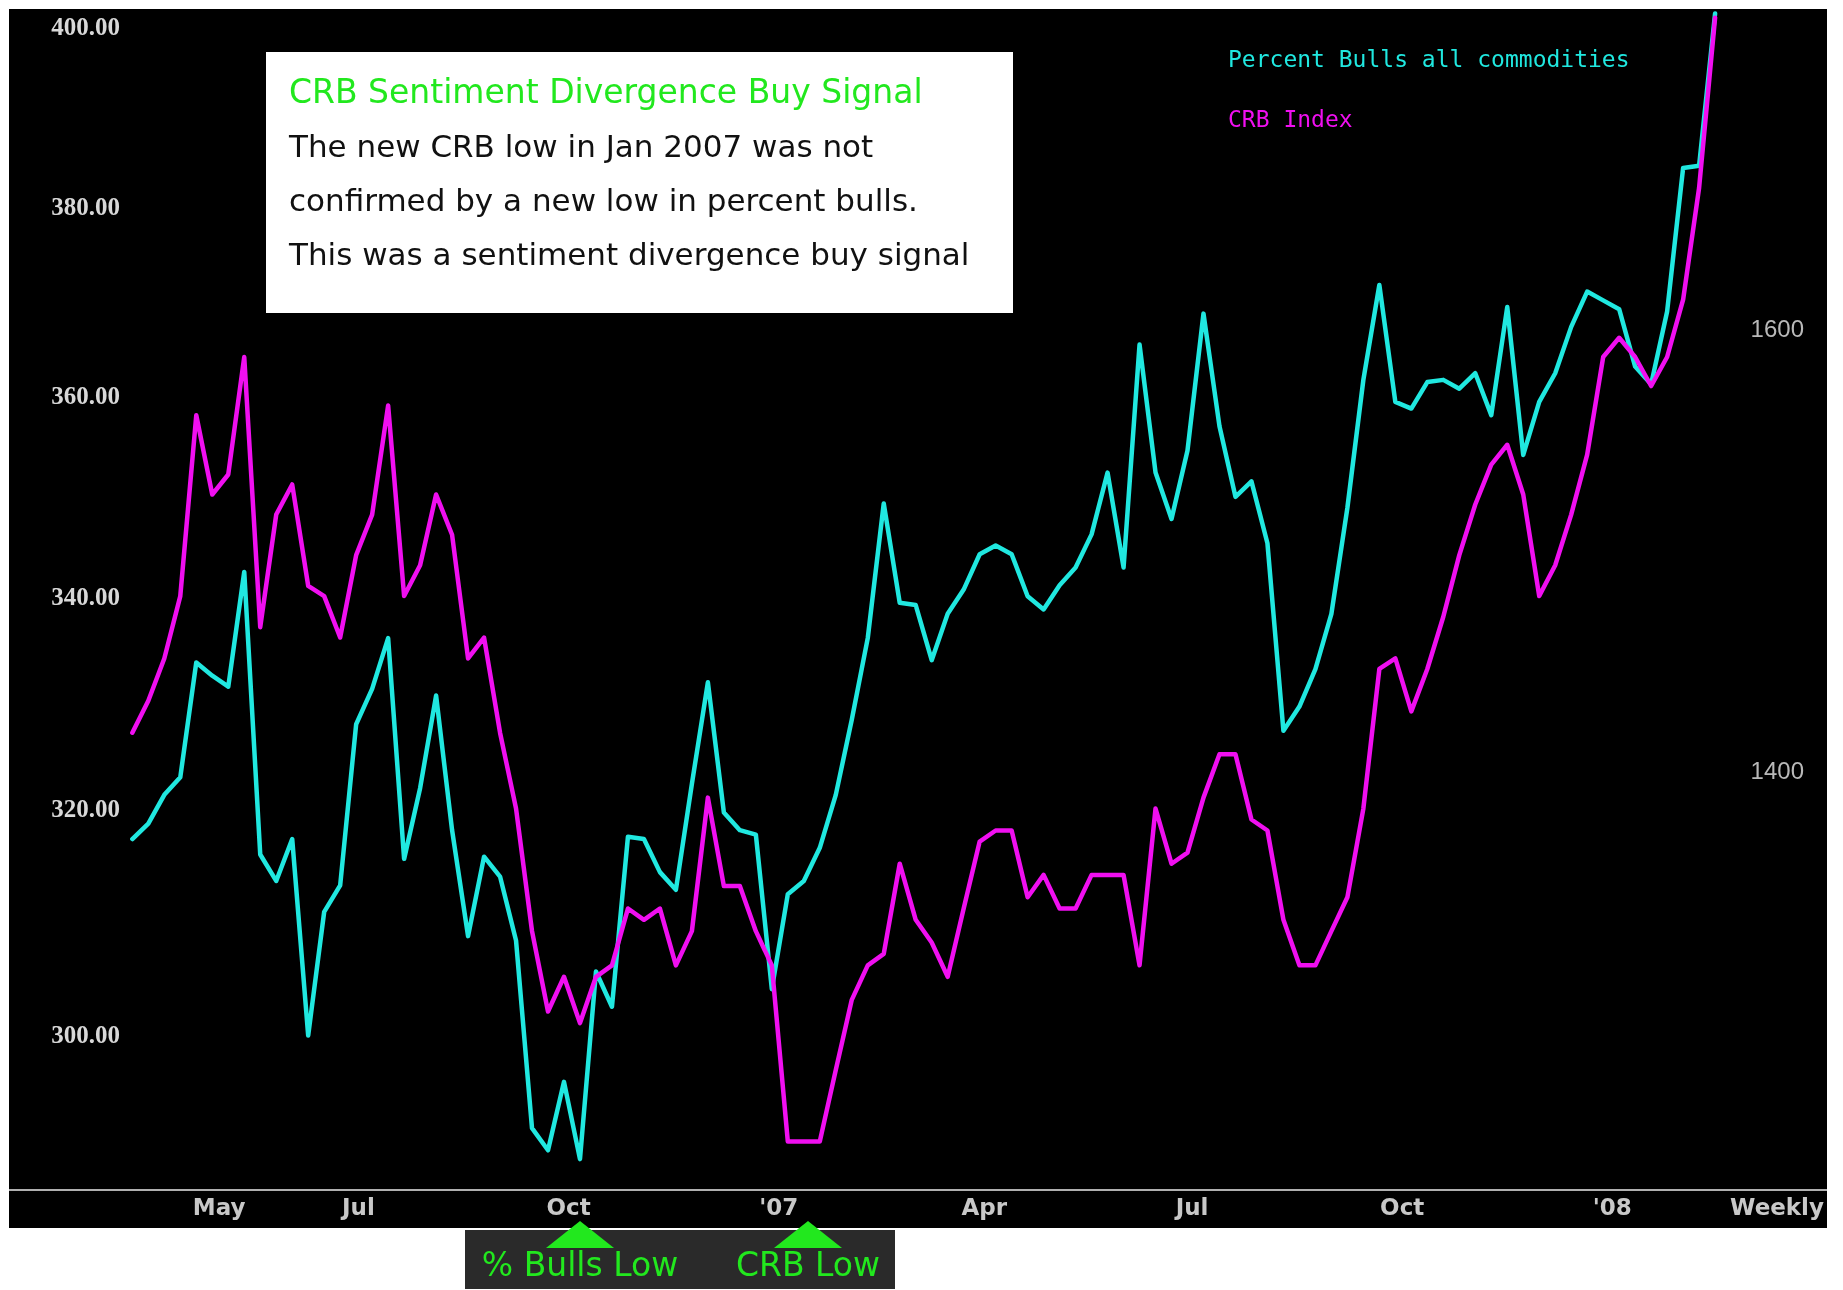 This screenshot has width=1843, height=1290. Describe the element at coordinates (629, 200) in the screenshot. I see `annotation: The new CRB low in Jan 2007 was not confirmed by a new low in percent bulls. This was a sentiment divergence buy signal` at that location.